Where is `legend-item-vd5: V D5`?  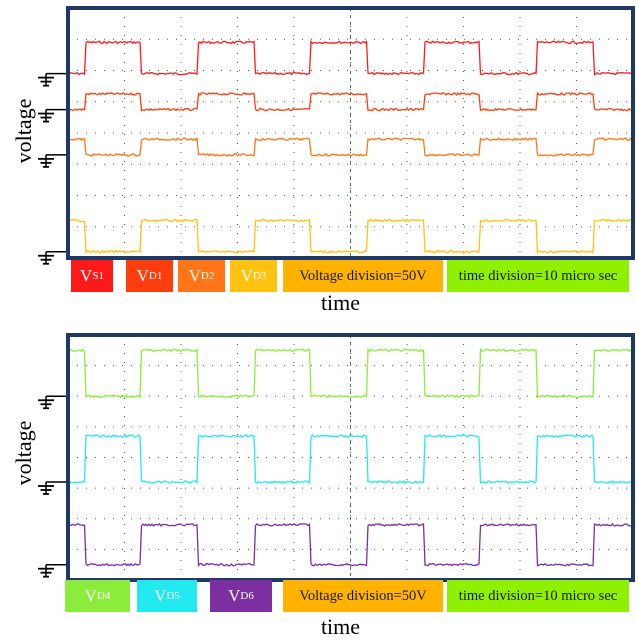
legend-item-vd5: V D5 is located at coordinates (167, 596).